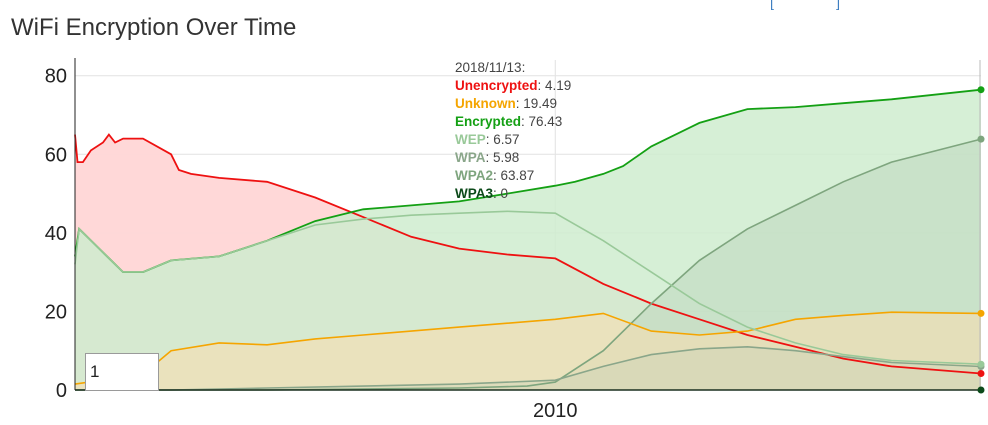 The height and width of the screenshot is (425, 988). What do you see at coordinates (555, 411) in the screenshot?
I see `x-tick-label: 2010` at bounding box center [555, 411].